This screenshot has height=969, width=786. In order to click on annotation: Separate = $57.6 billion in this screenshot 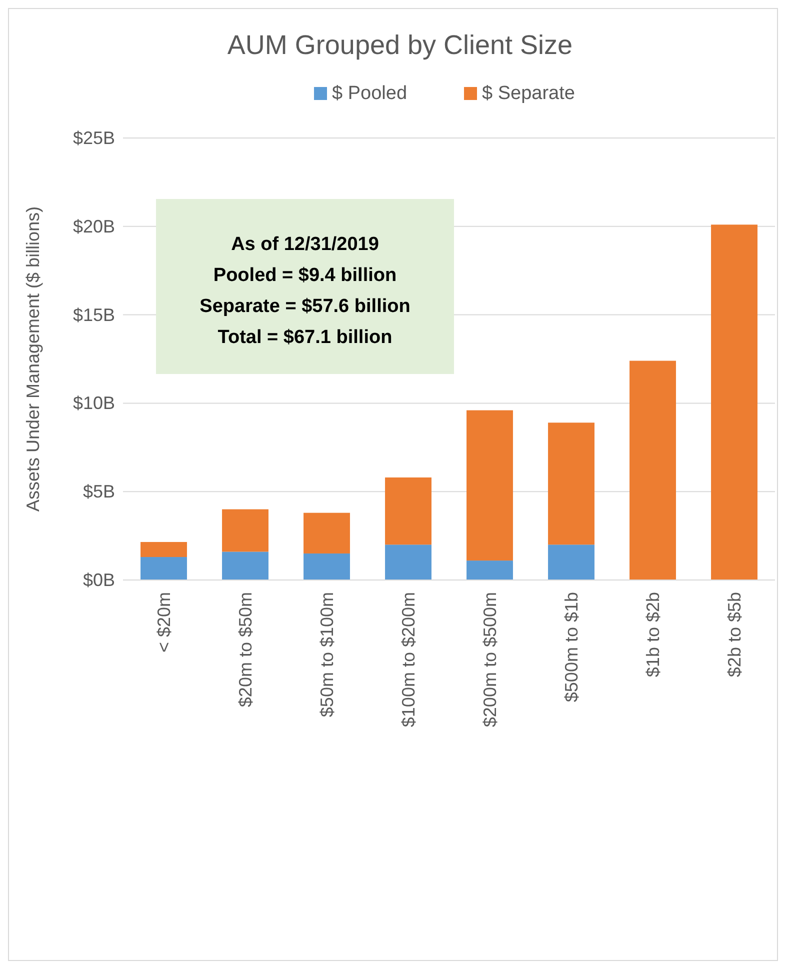, I will do `click(305, 306)`.